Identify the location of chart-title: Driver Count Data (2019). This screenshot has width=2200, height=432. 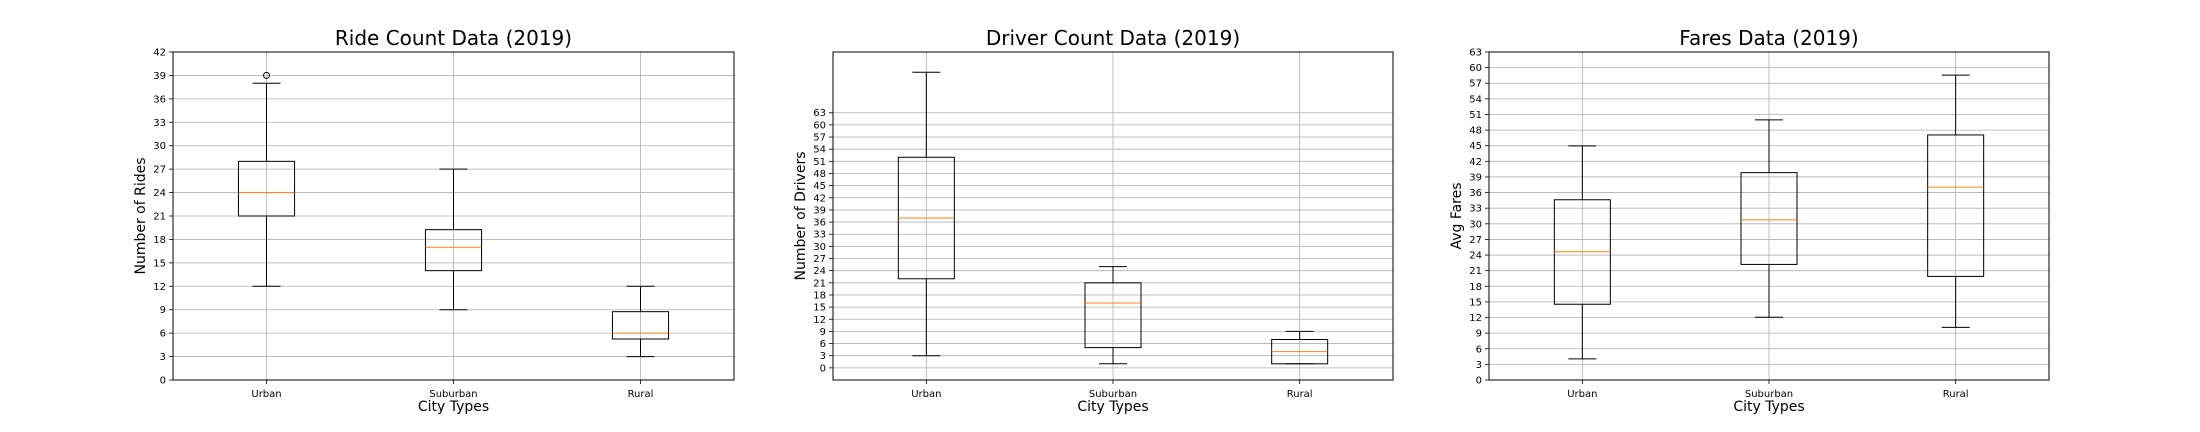
(1113, 38).